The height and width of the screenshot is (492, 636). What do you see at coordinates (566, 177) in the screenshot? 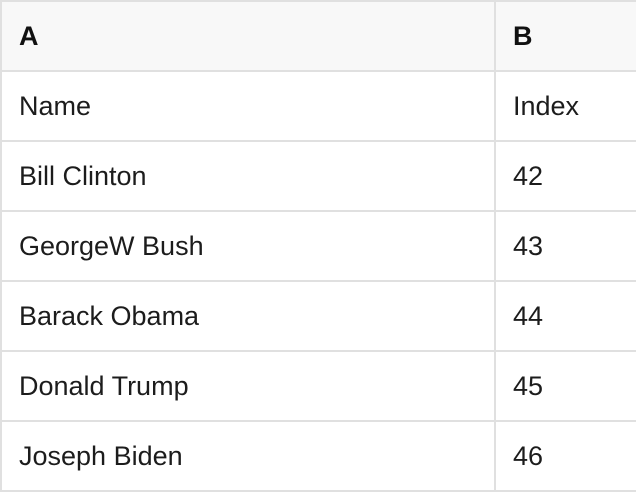
I see `cell-b2: 42` at bounding box center [566, 177].